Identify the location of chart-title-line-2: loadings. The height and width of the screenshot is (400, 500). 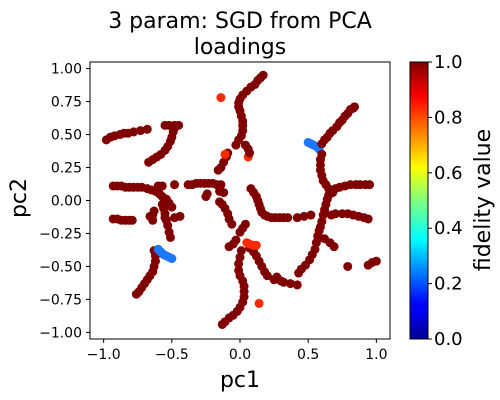
(240, 47).